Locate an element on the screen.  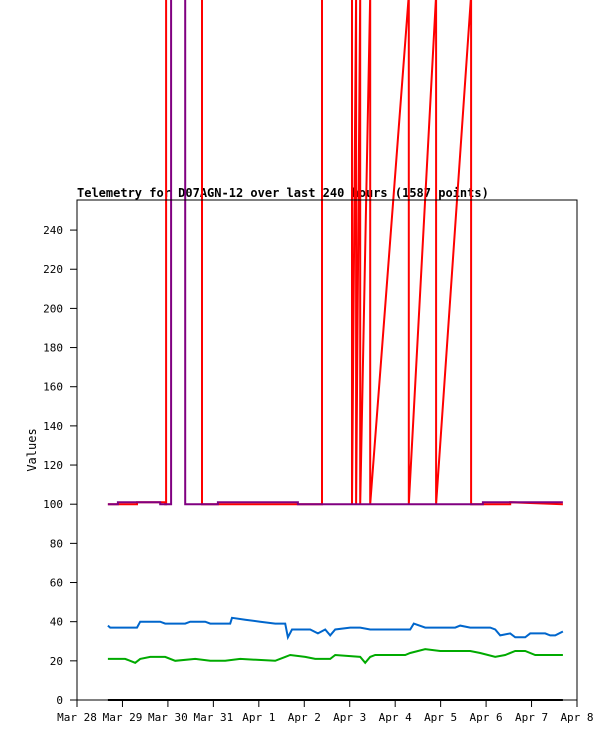
y-tick-label: 120 is located at coordinates (53, 465).